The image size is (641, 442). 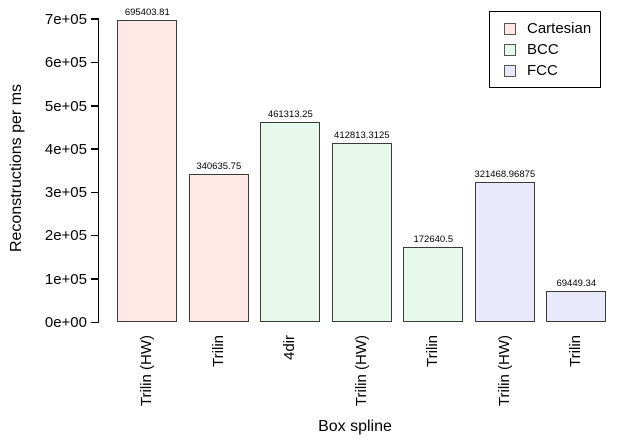 I want to click on legend-item: Cartesian, so click(x=552, y=28).